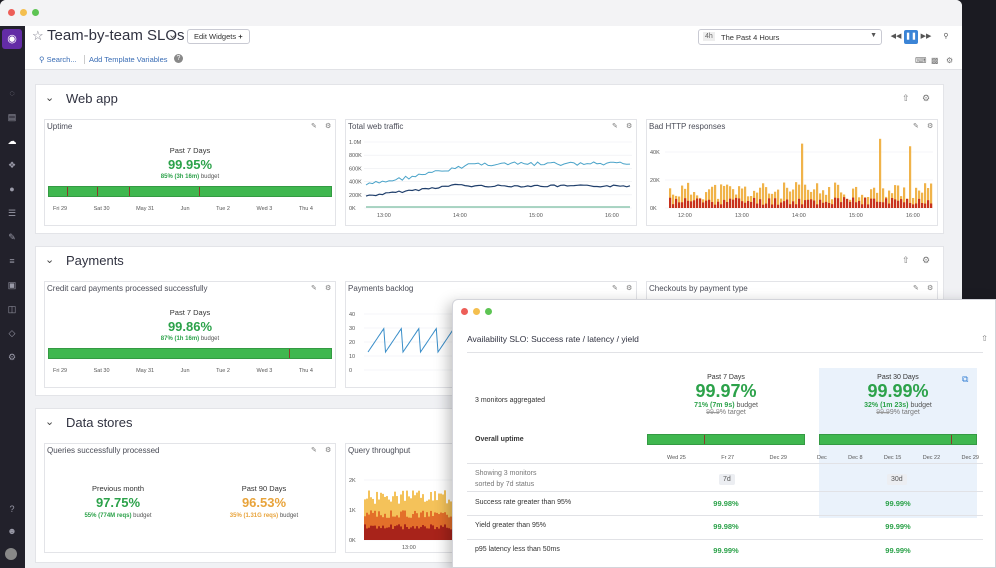 The height and width of the screenshot is (568, 996). What do you see at coordinates (12, 261) in the screenshot?
I see `logs-icon: ≡` at bounding box center [12, 261].